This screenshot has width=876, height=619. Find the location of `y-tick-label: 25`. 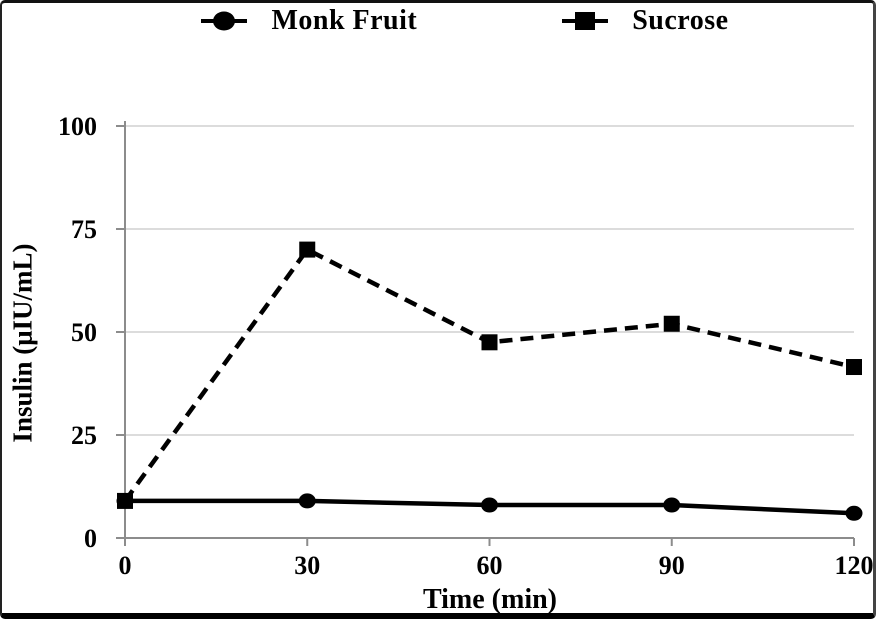

y-tick-label: 25 is located at coordinates (84, 435).